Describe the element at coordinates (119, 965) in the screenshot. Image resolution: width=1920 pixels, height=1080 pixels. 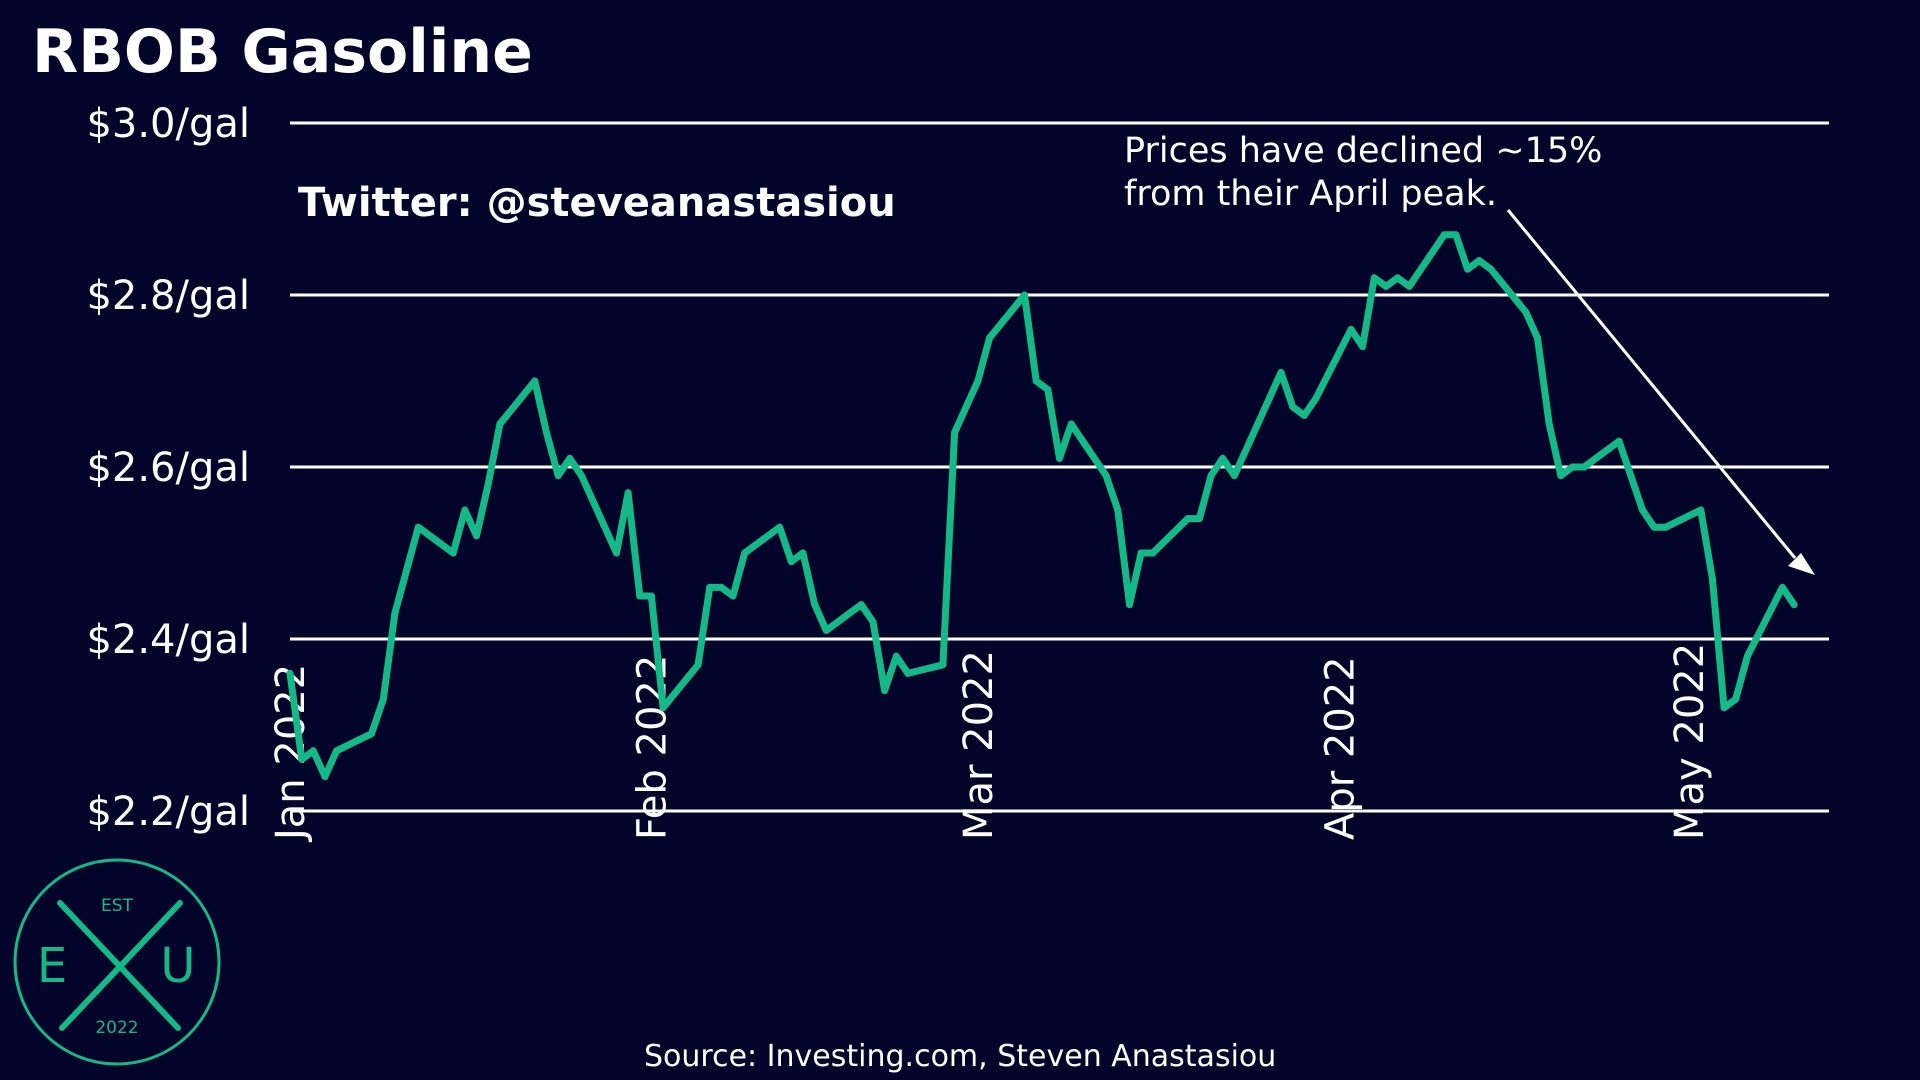
I see `logo-cross-stroke` at that location.